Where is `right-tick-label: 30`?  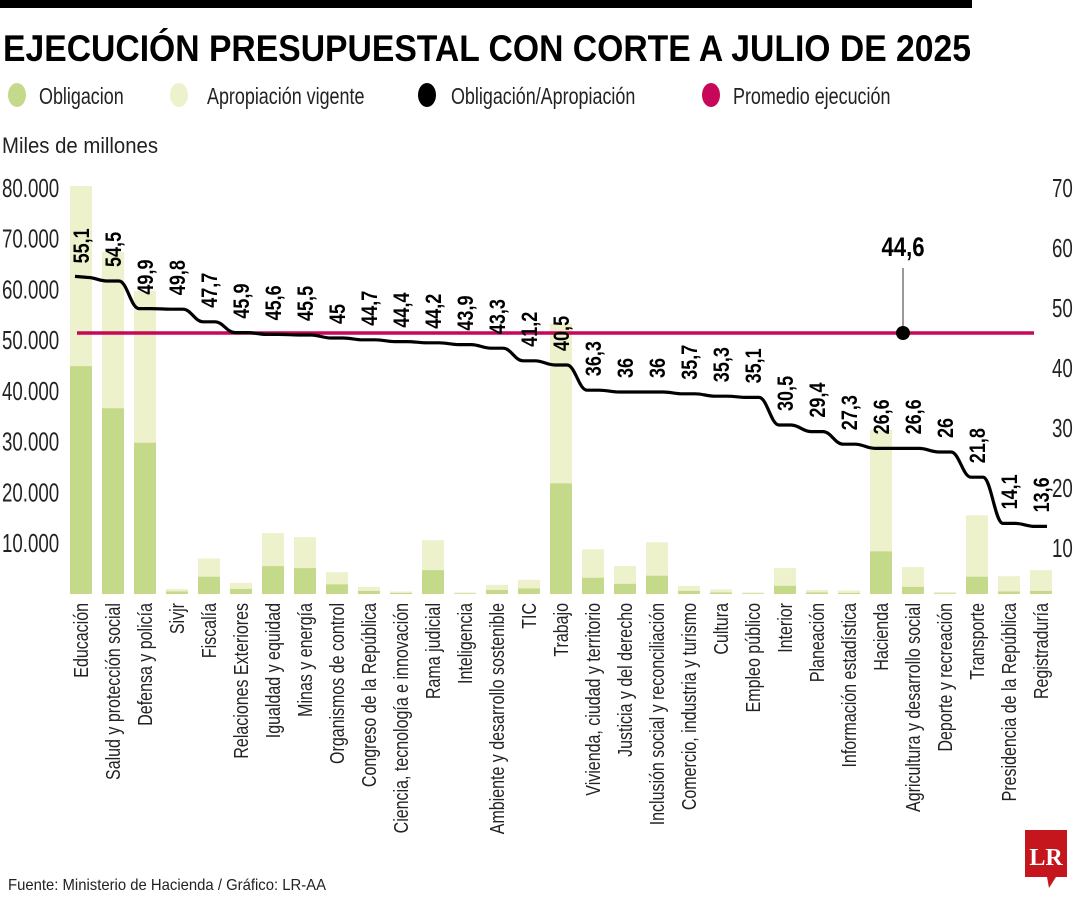
right-tick-label: 30 is located at coordinates (1062, 428).